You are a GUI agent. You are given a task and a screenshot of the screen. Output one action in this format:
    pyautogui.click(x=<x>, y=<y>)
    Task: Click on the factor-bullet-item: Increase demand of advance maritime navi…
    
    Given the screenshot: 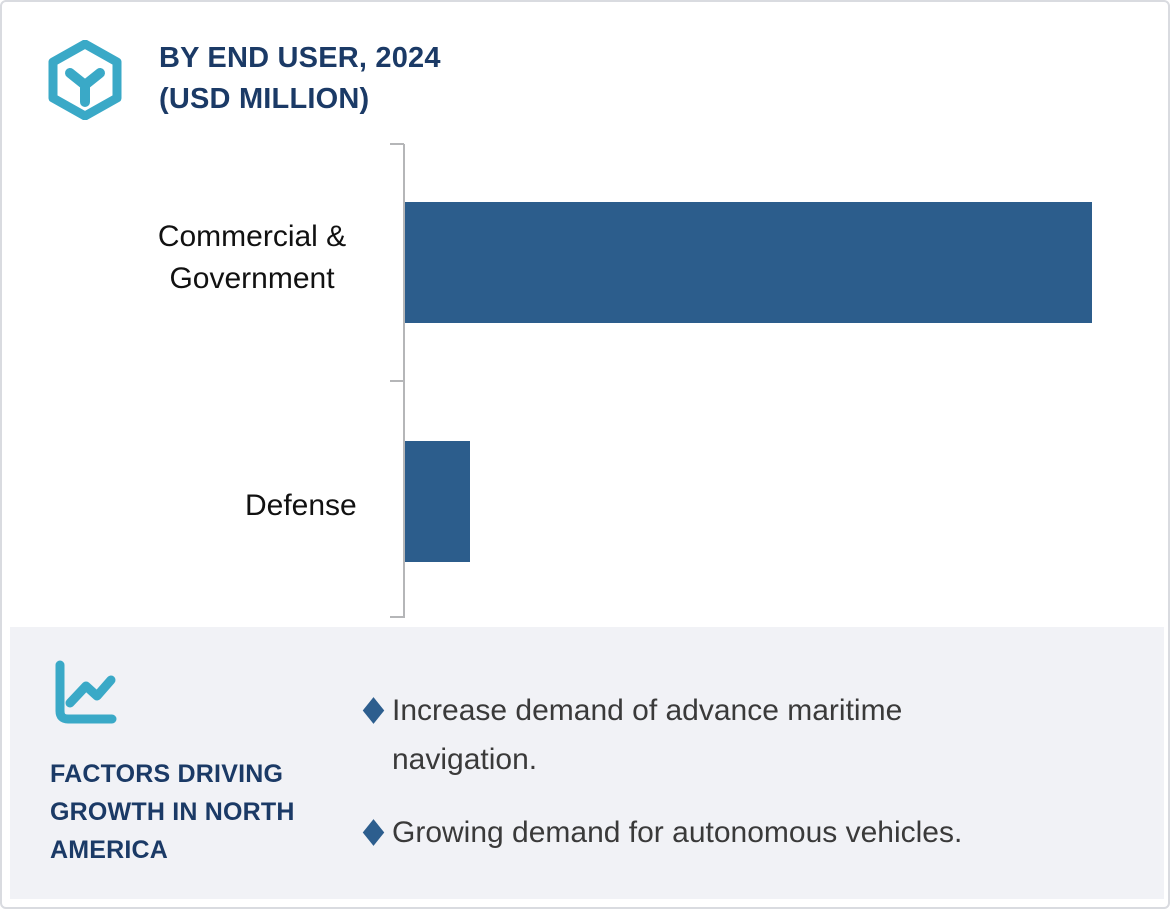 What is the action you would take?
    pyautogui.click(x=687, y=735)
    